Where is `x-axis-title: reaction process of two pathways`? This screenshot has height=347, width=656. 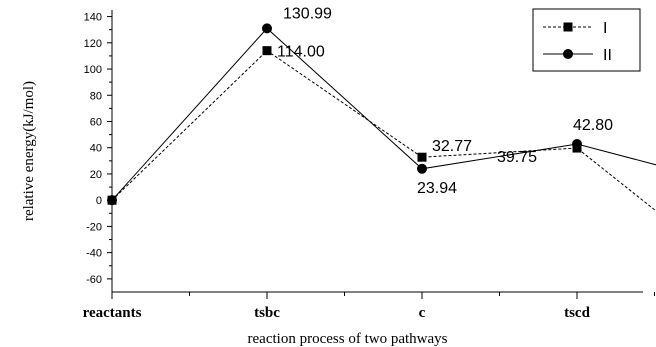 x-axis-title: reaction process of two pathways is located at coordinates (348, 339).